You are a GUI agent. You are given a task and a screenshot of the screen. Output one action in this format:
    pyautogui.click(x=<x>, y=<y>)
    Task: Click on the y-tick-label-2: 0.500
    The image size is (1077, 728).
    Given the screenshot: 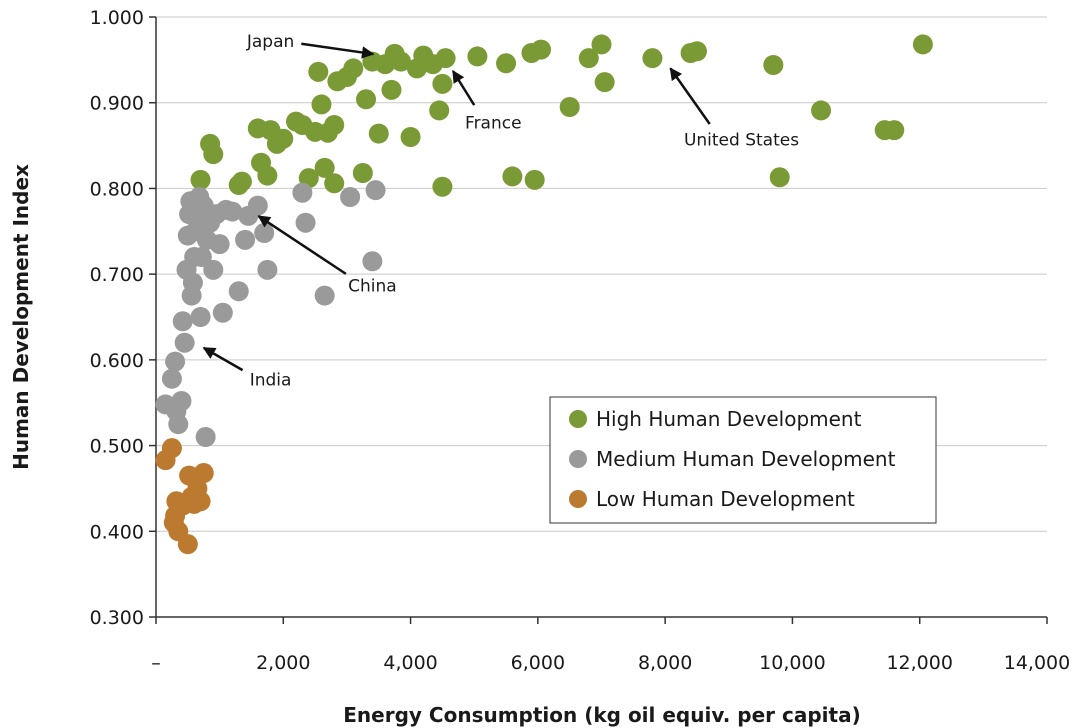 What is the action you would take?
    pyautogui.click(x=117, y=447)
    